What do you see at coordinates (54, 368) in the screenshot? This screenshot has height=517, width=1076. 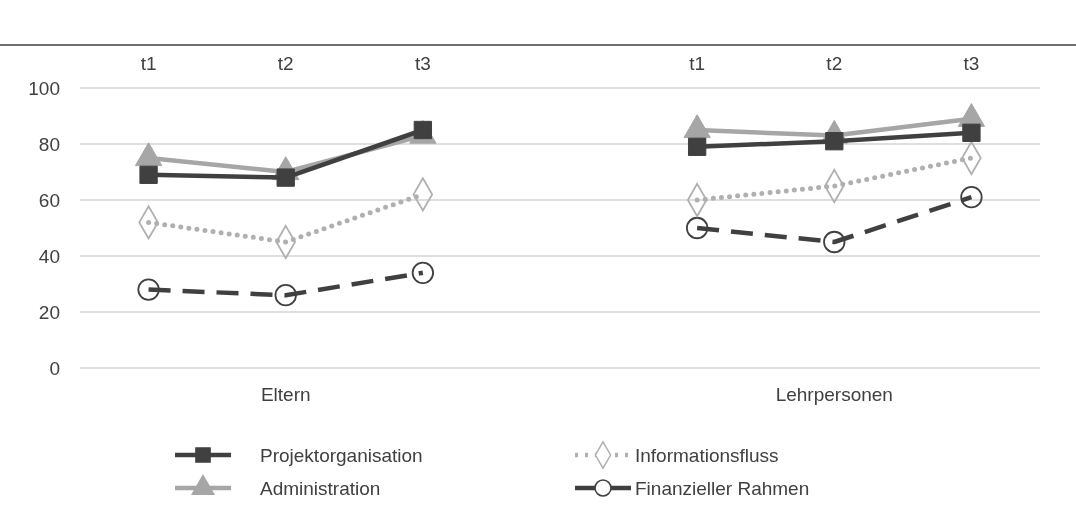 I see `y-tick-label: 0` at bounding box center [54, 368].